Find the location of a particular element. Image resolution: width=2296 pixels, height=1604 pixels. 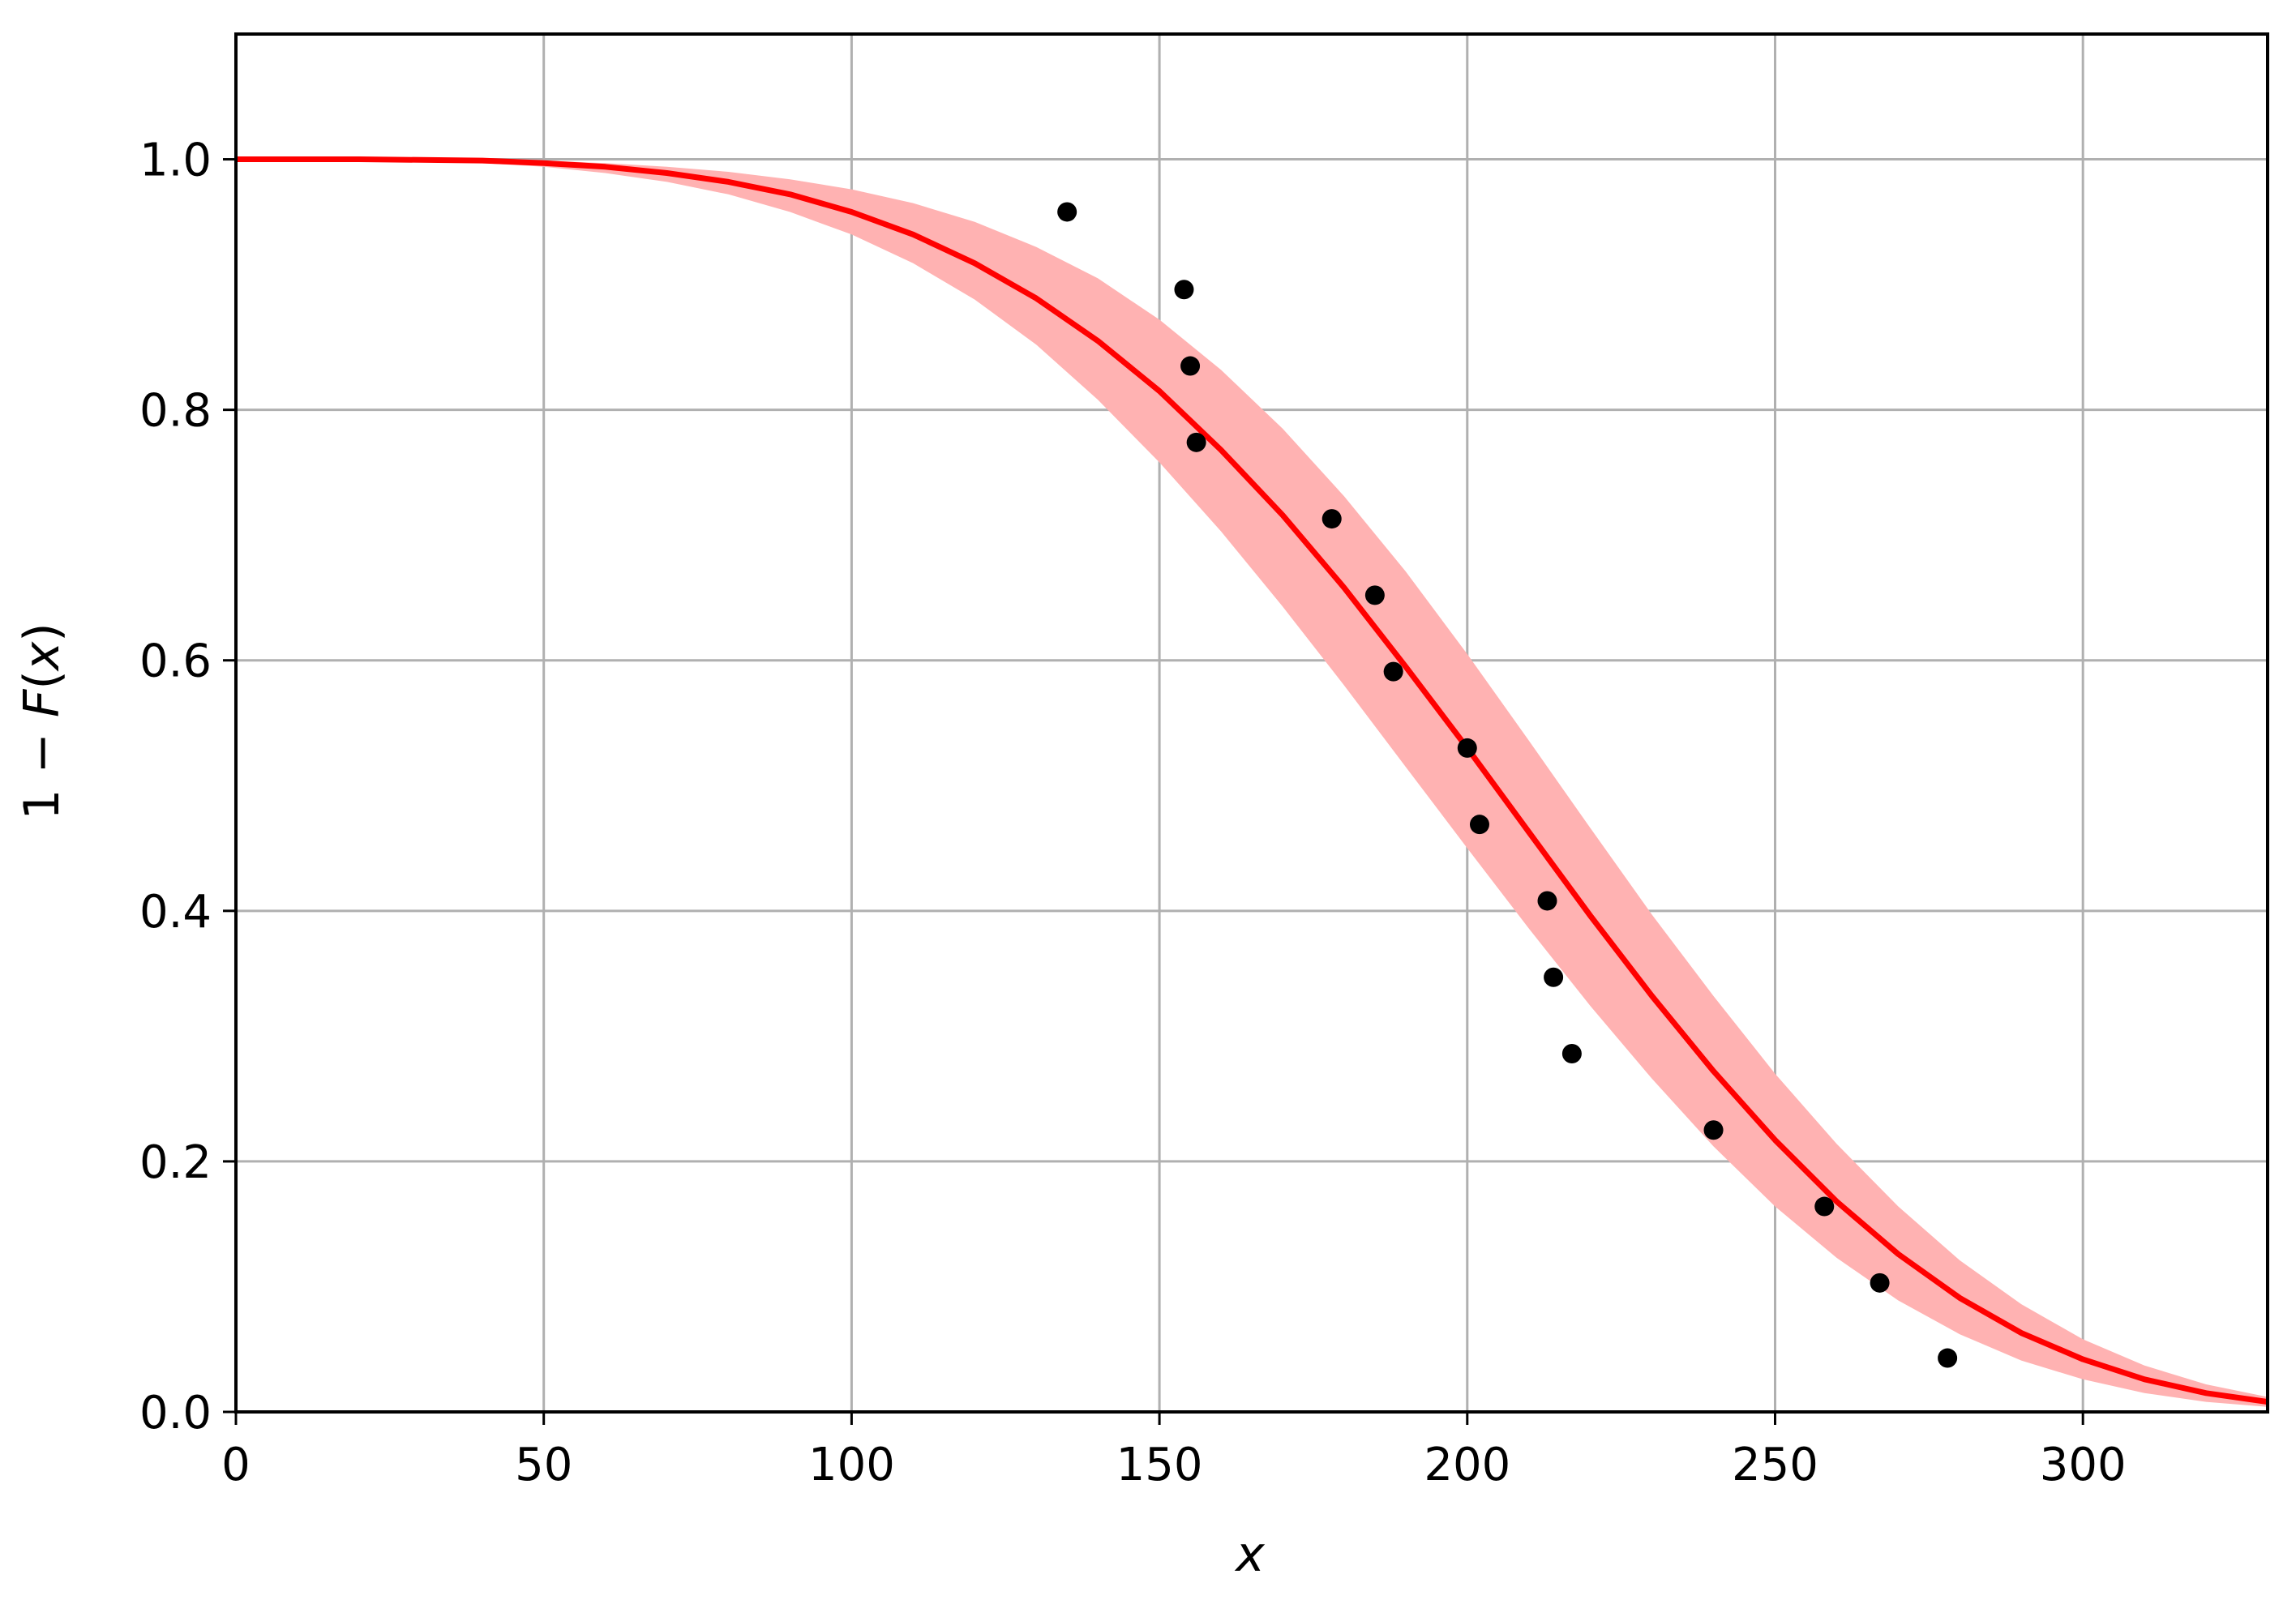

y-label-var: x is located at coordinates (43, 656).